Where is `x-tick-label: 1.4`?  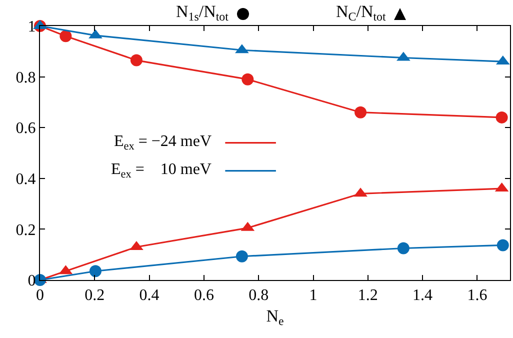 x-tick-label: 1.4 is located at coordinates (422, 295).